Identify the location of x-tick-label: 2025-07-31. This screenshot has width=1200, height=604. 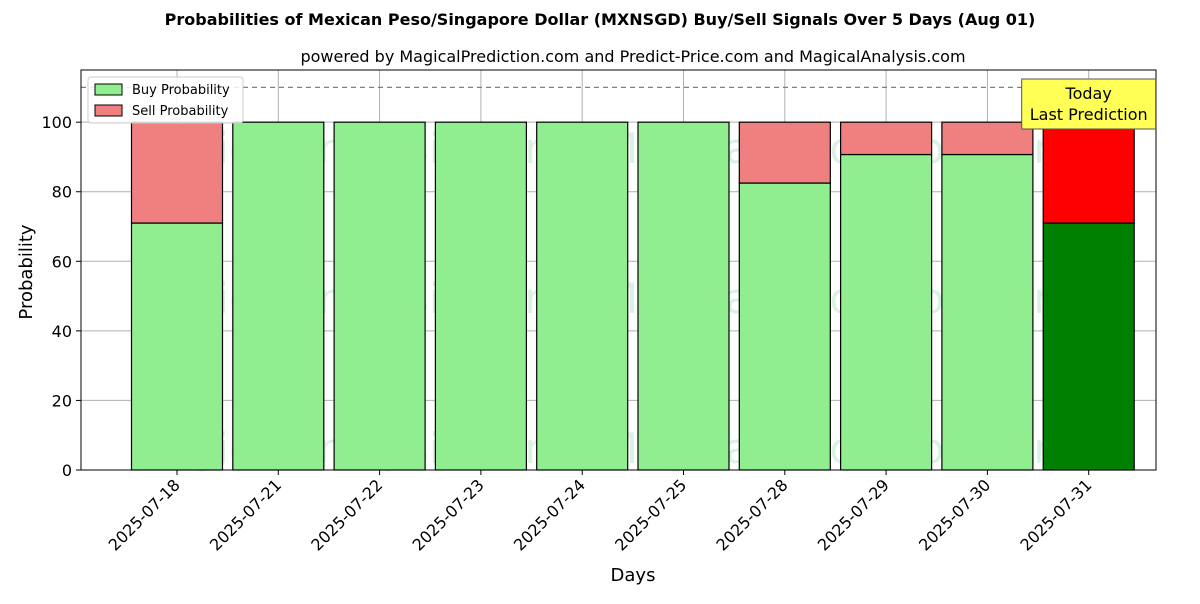
(1055, 514).